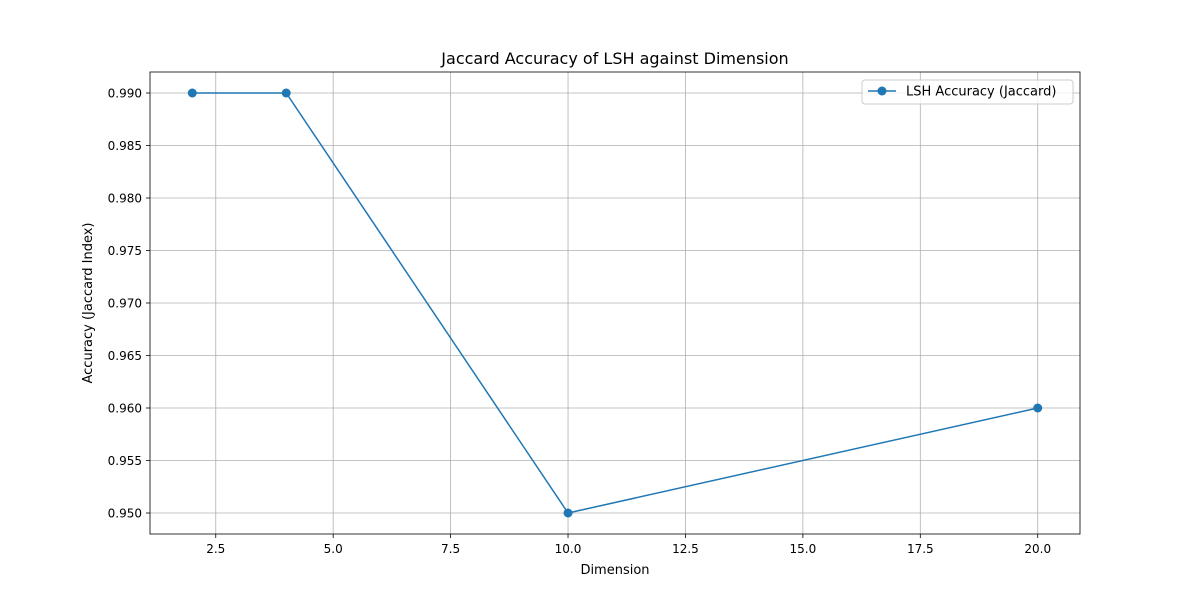 The image size is (1200, 604). What do you see at coordinates (215, 549) in the screenshot?
I see `x-tick-label: 2.5` at bounding box center [215, 549].